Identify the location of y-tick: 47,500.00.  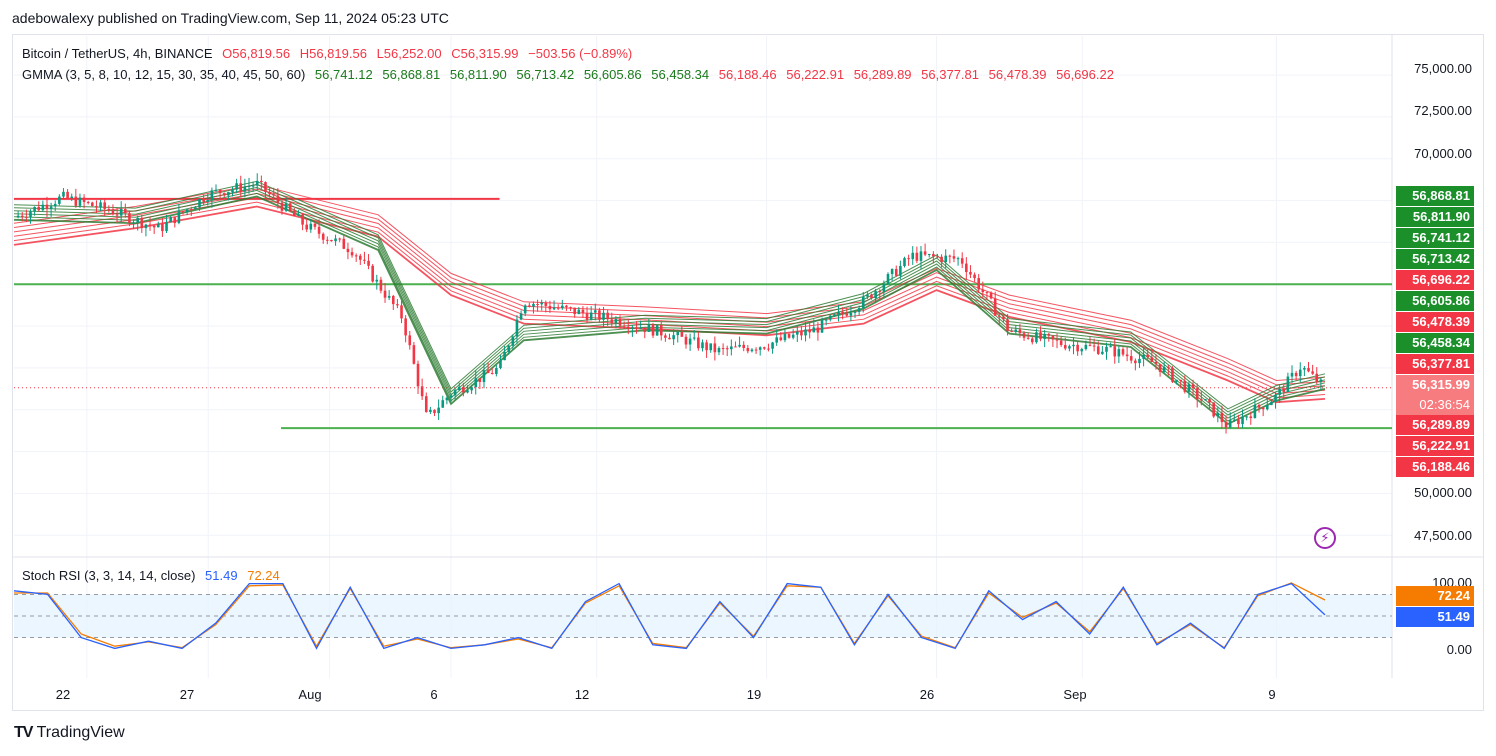
(1443, 535).